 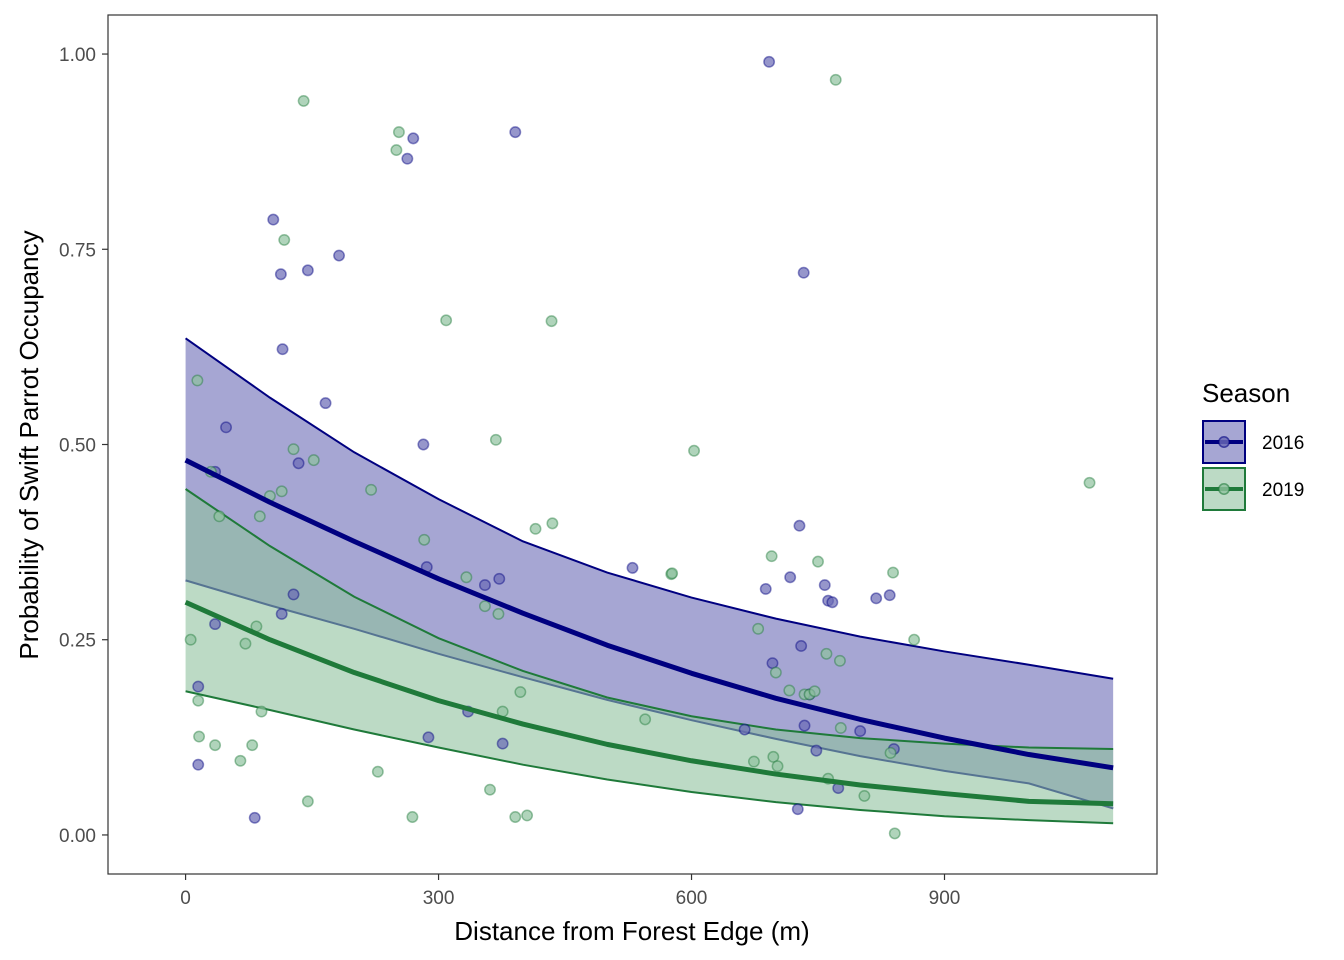 What do you see at coordinates (1246, 393) in the screenshot?
I see `legend-title: Season` at bounding box center [1246, 393].